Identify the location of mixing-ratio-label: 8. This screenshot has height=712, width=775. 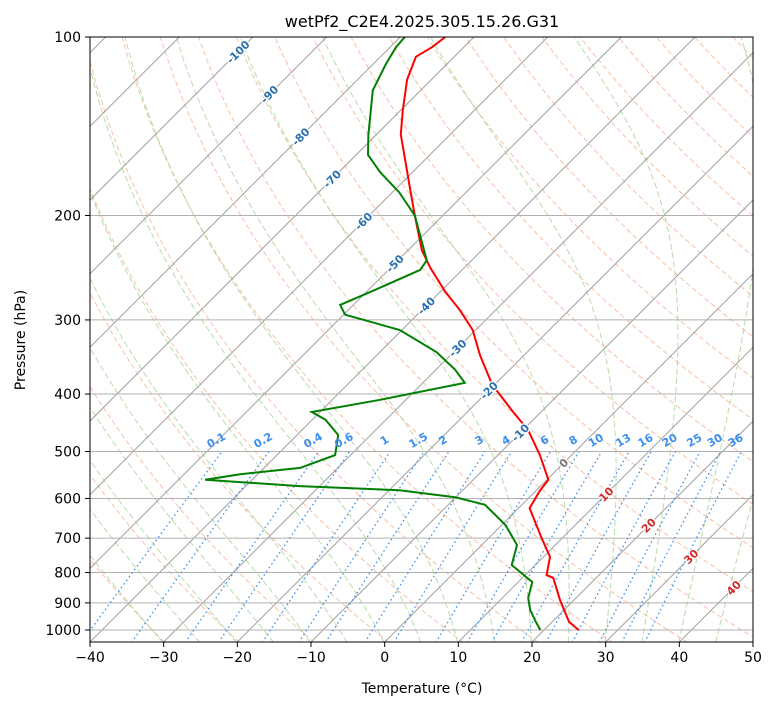
(573, 440).